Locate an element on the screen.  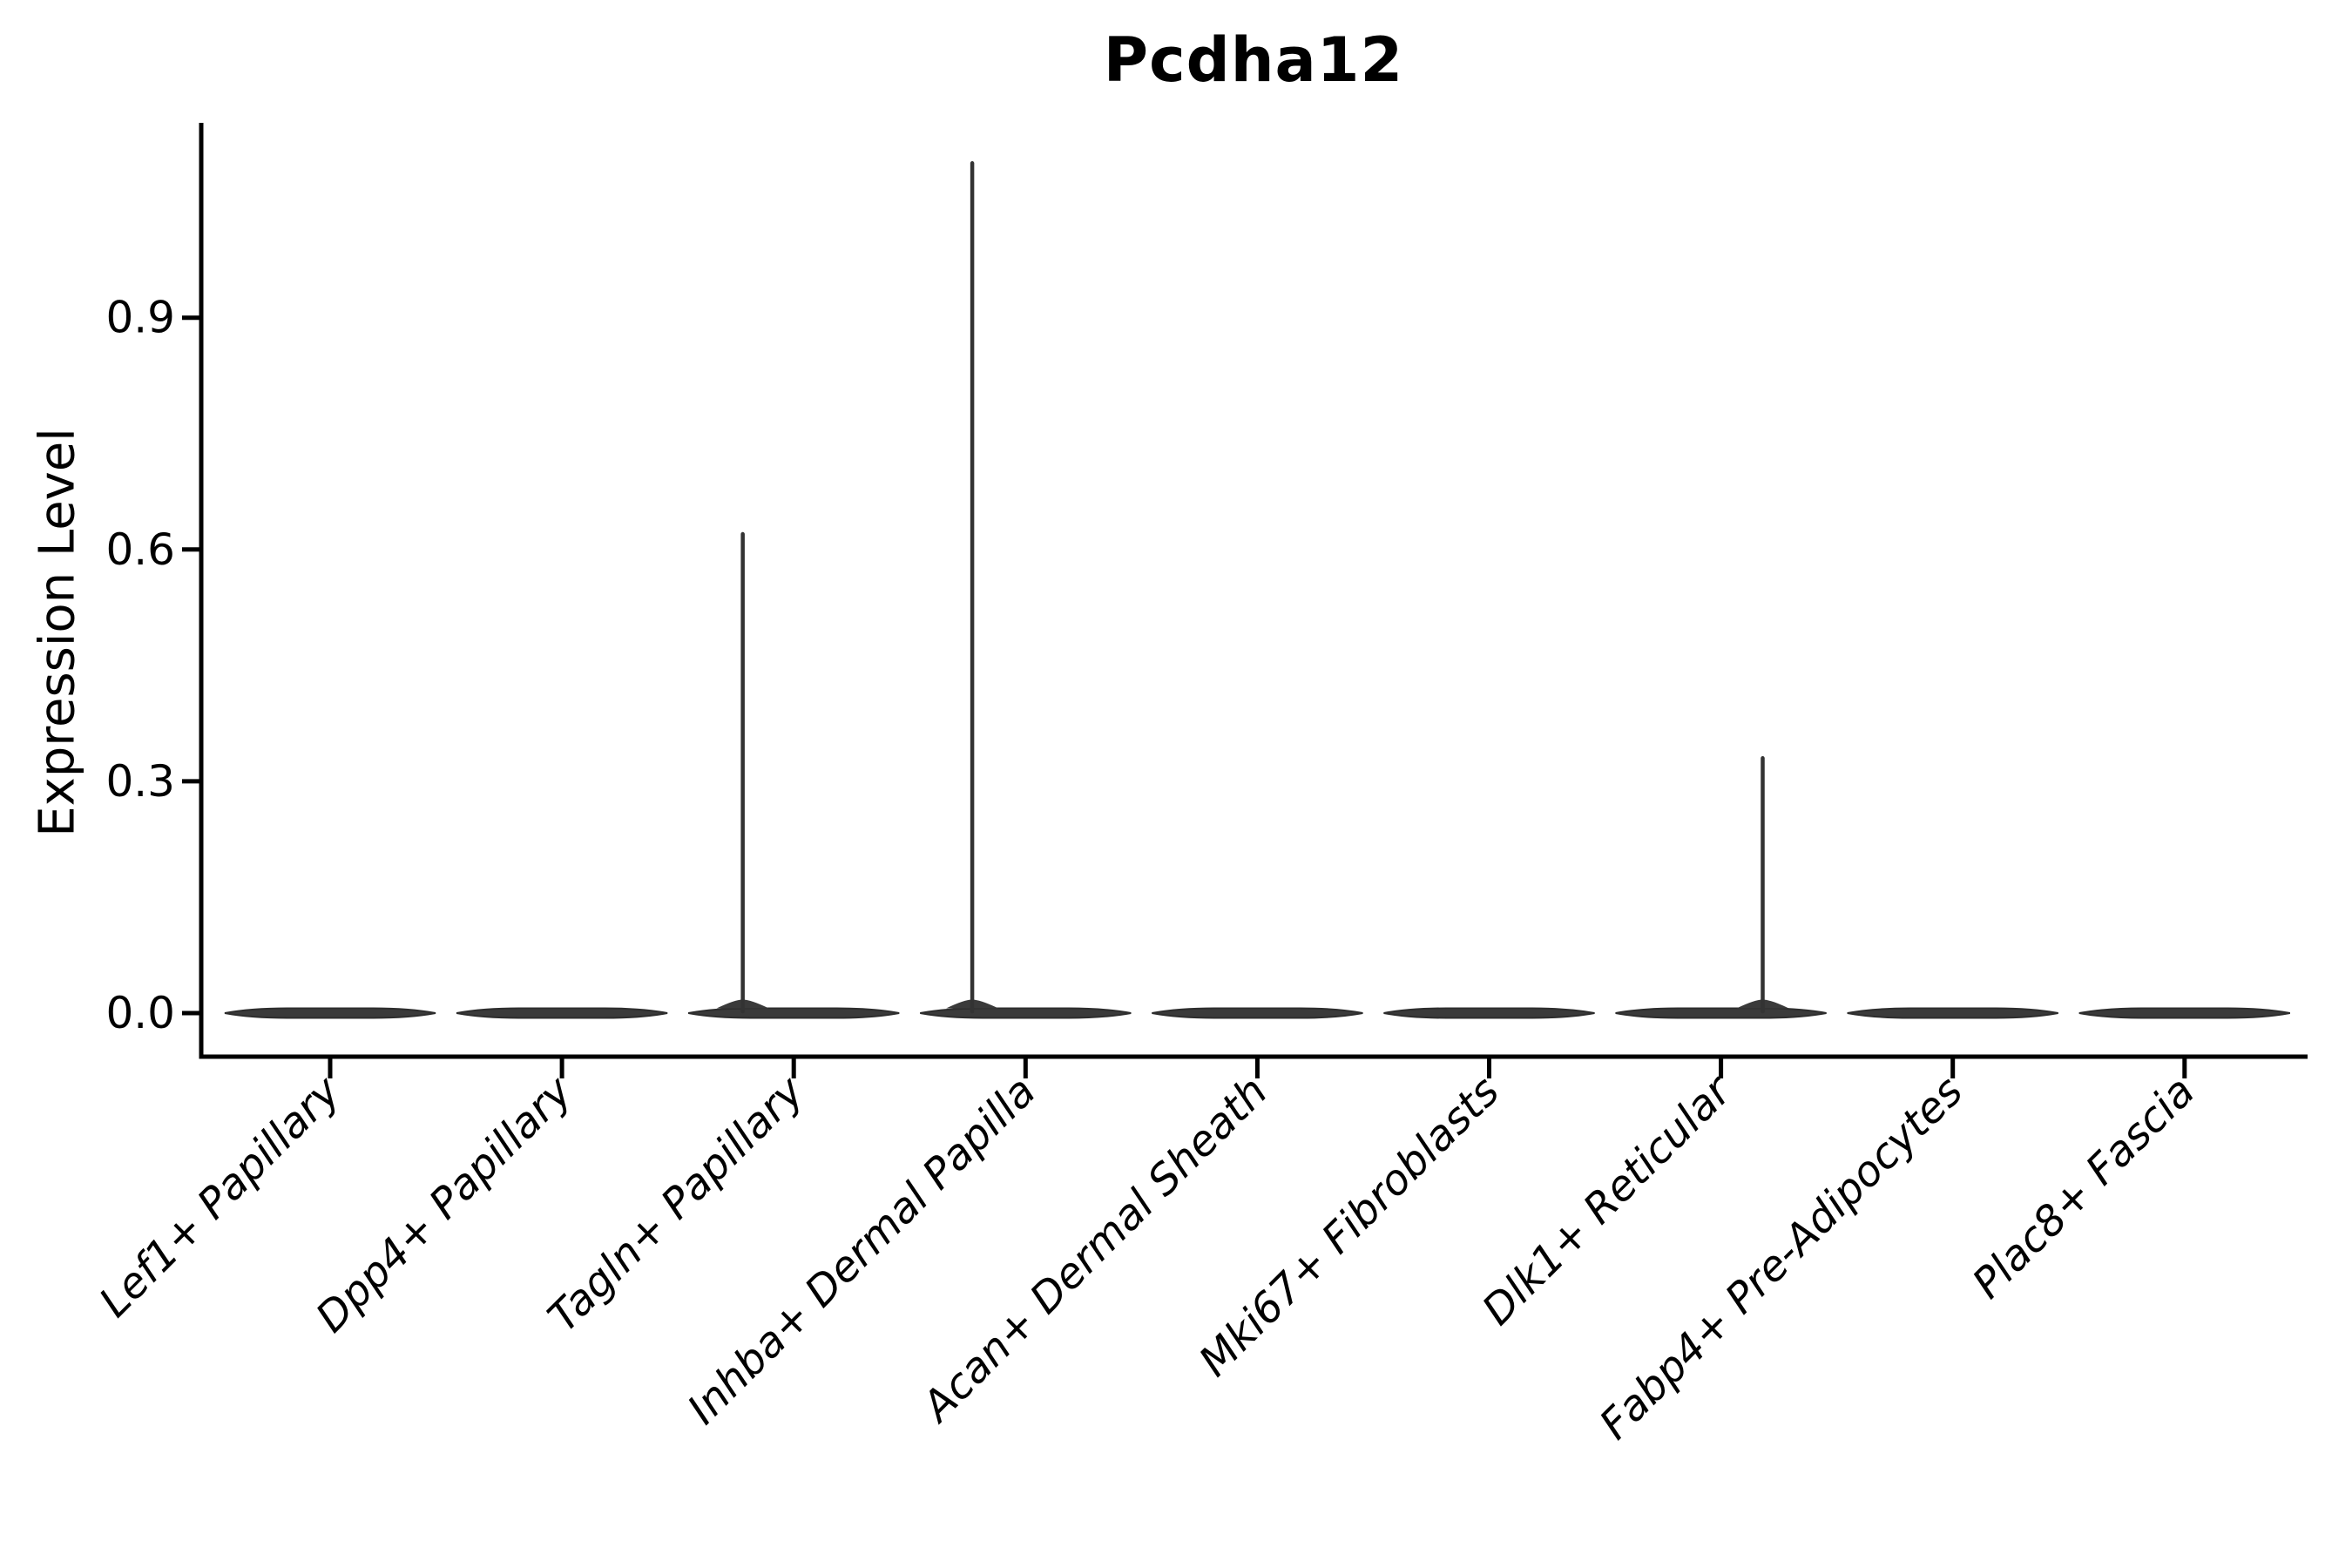
y-axis-ticks: 0.0 0.3 0.6 0.9 is located at coordinates (153, 665).